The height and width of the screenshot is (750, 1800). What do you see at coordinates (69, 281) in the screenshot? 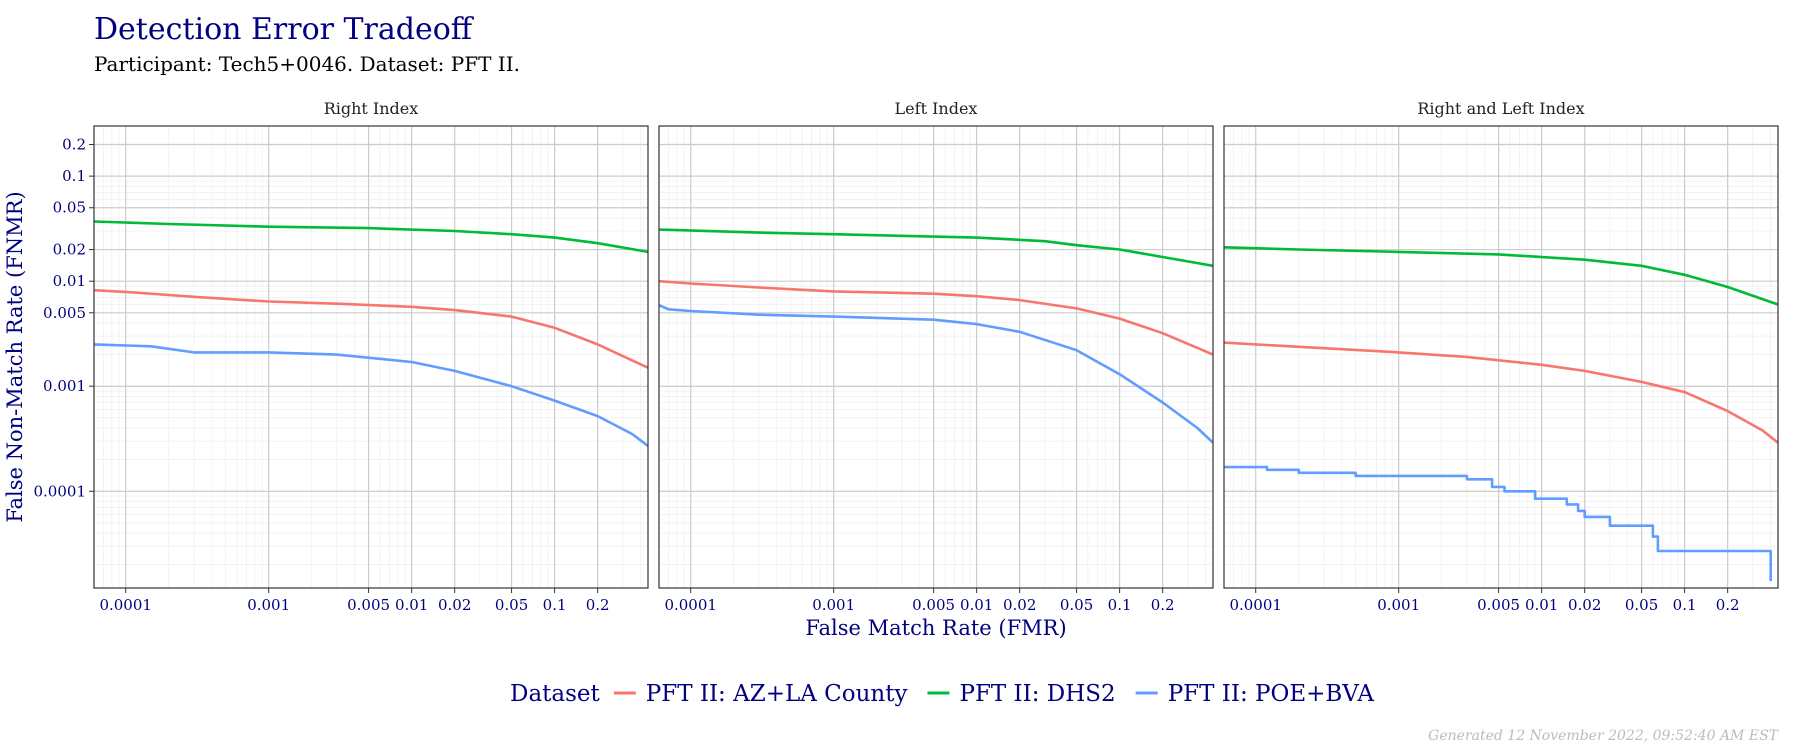
I see `y-tick-label: 0.01` at bounding box center [69, 281].